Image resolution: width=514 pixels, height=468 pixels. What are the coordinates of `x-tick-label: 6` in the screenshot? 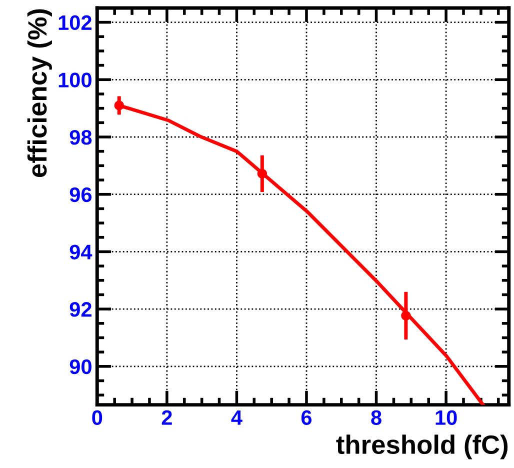 It's located at (306, 417).